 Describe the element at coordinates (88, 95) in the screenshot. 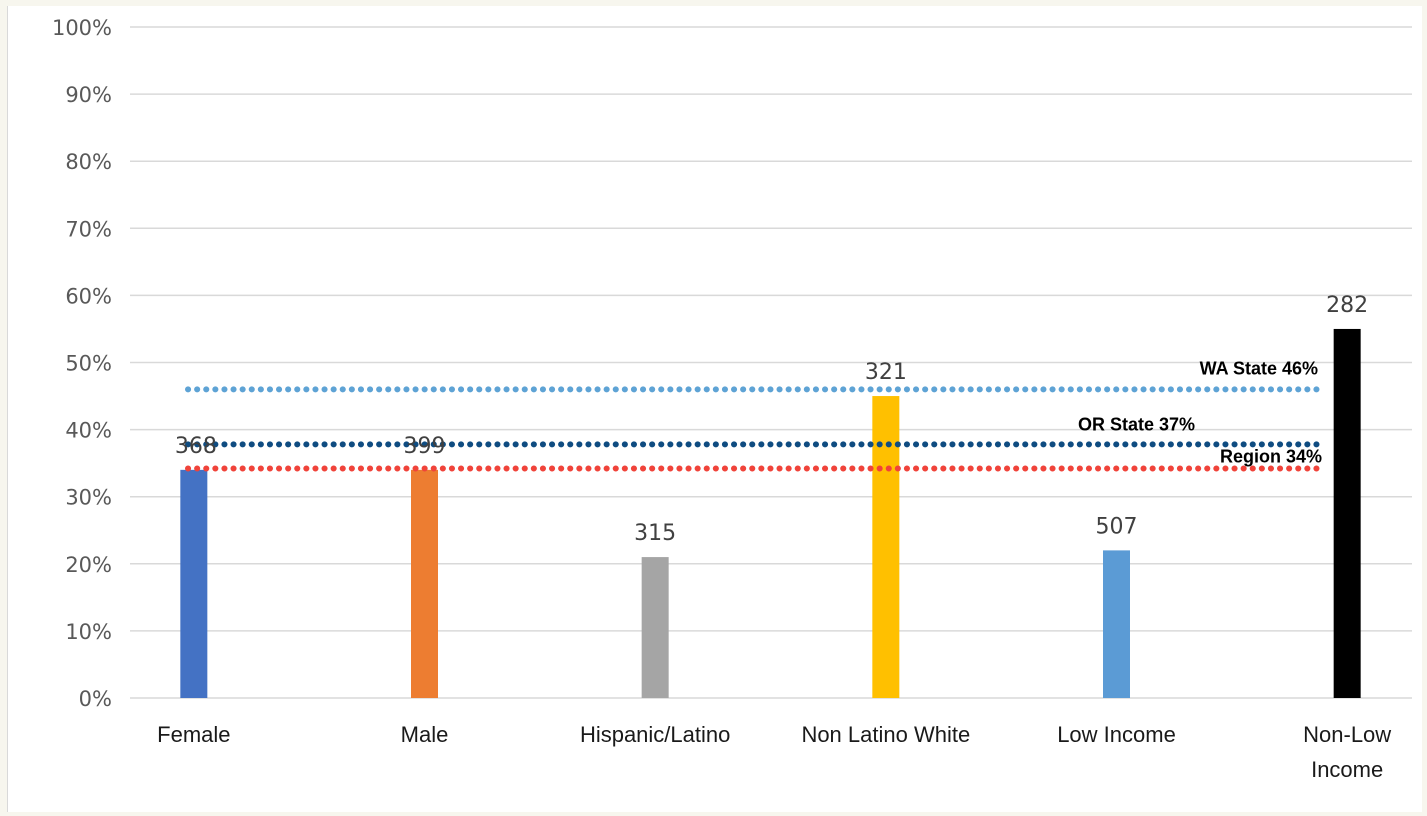

I see `y-tick-label: 90%` at that location.